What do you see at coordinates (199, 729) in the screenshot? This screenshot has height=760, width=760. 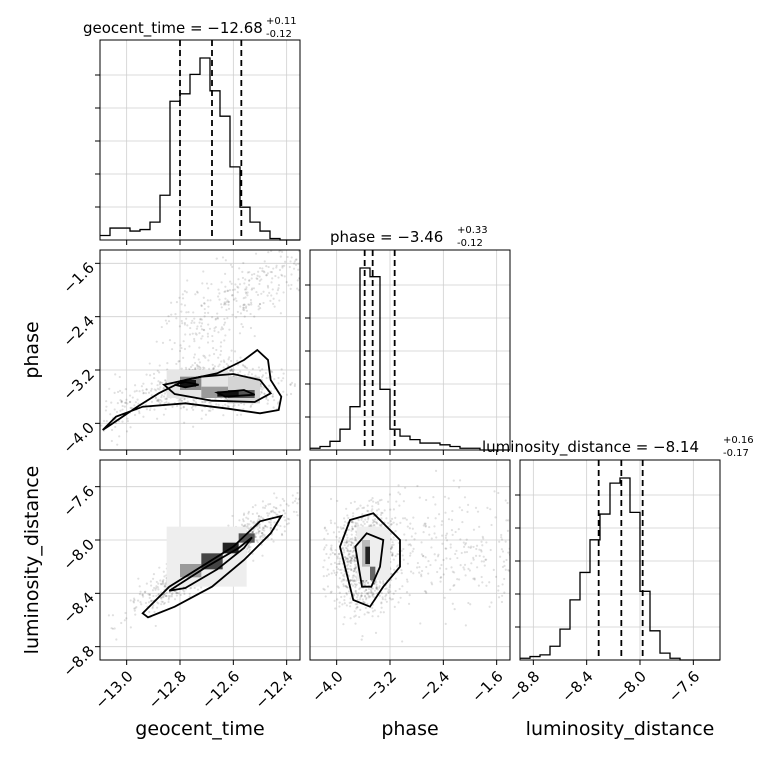 I see `xlabel-geocent-time: geocent_time` at bounding box center [199, 729].